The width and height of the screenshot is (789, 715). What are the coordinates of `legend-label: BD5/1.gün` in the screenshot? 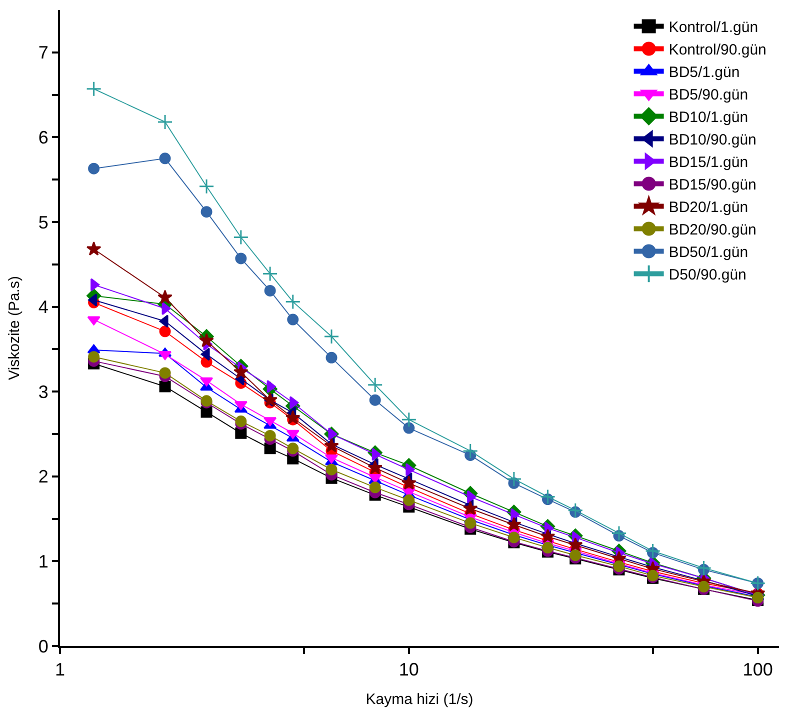 It's located at (704, 73).